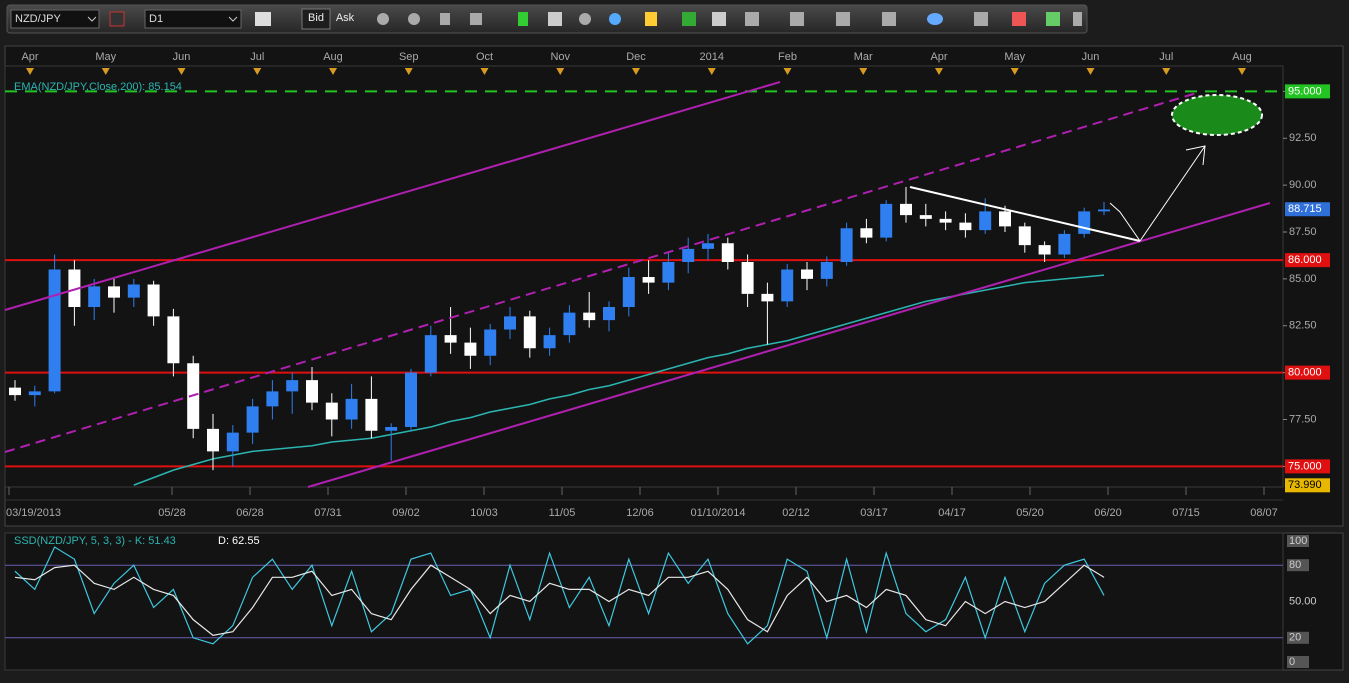 This screenshot has height=683, width=1349. What do you see at coordinates (33, 513) in the screenshot?
I see `x-tick-label: 03/19/2013` at bounding box center [33, 513].